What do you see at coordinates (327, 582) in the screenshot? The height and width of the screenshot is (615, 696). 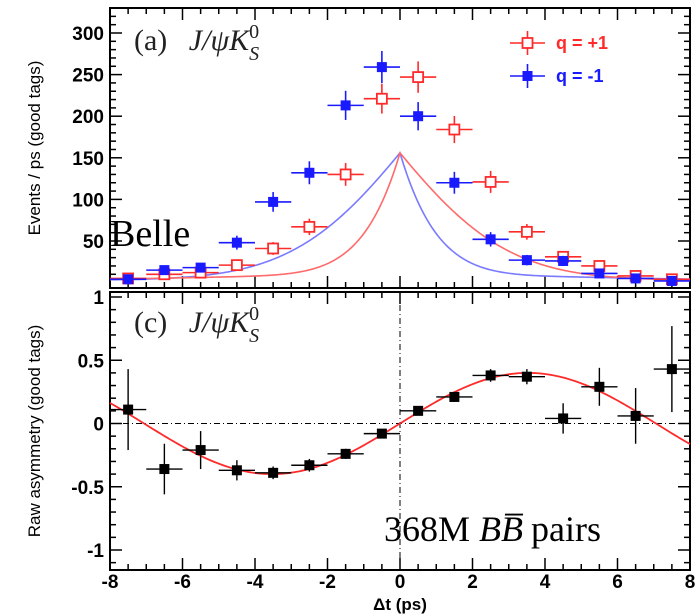 I see `x-tick-label: -2` at bounding box center [327, 582].